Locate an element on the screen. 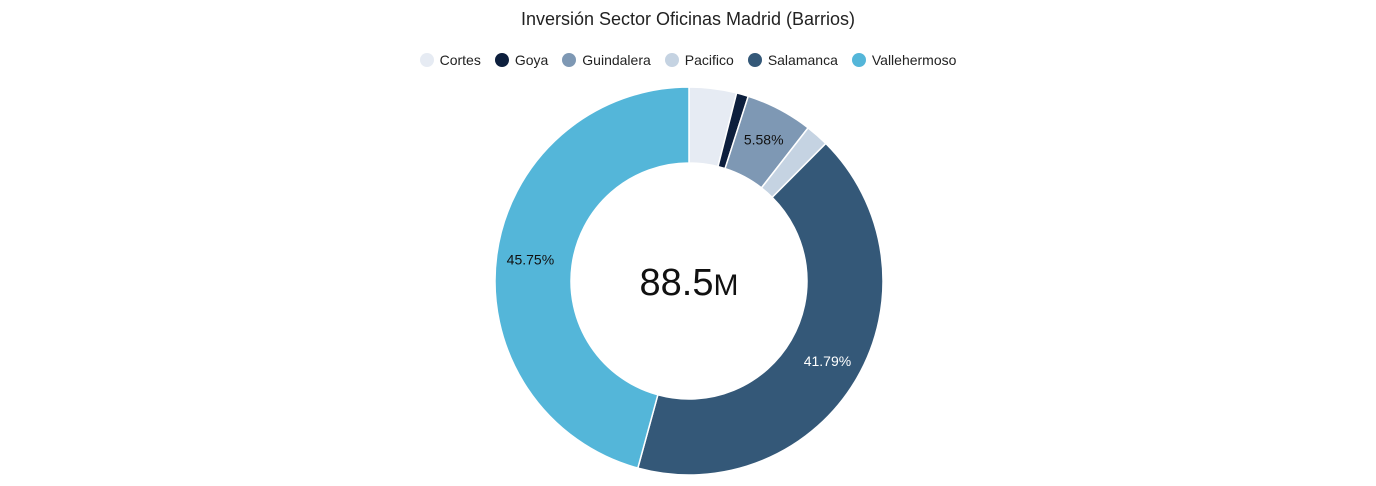 This screenshot has width=1376, height=486. slice-salamanca is located at coordinates (760, 309).